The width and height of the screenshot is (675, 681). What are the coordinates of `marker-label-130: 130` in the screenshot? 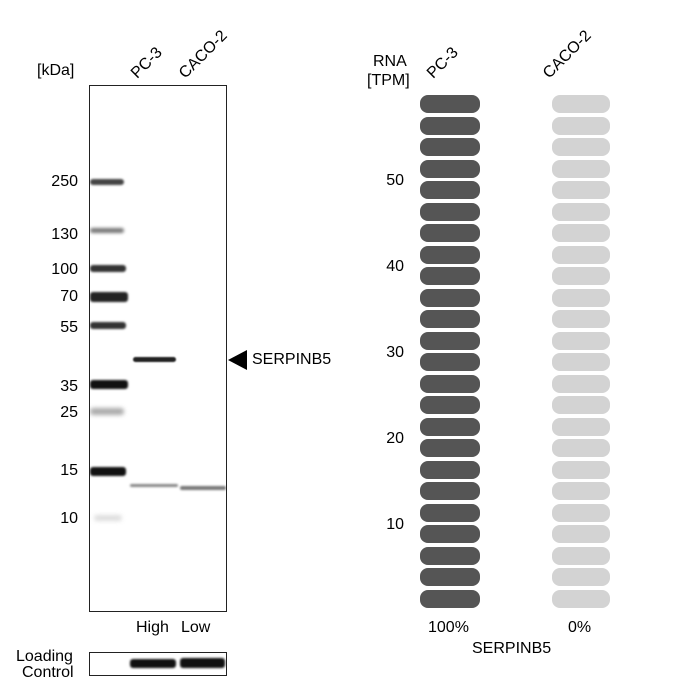 It's located at (64, 234).